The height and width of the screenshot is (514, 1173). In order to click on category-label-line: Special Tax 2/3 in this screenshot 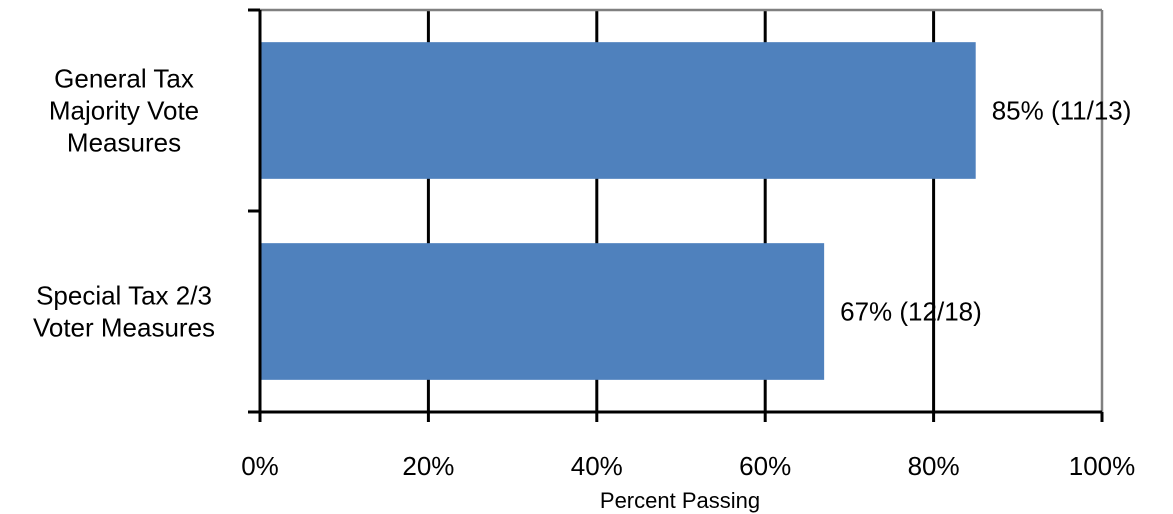, I will do `click(124, 296)`.